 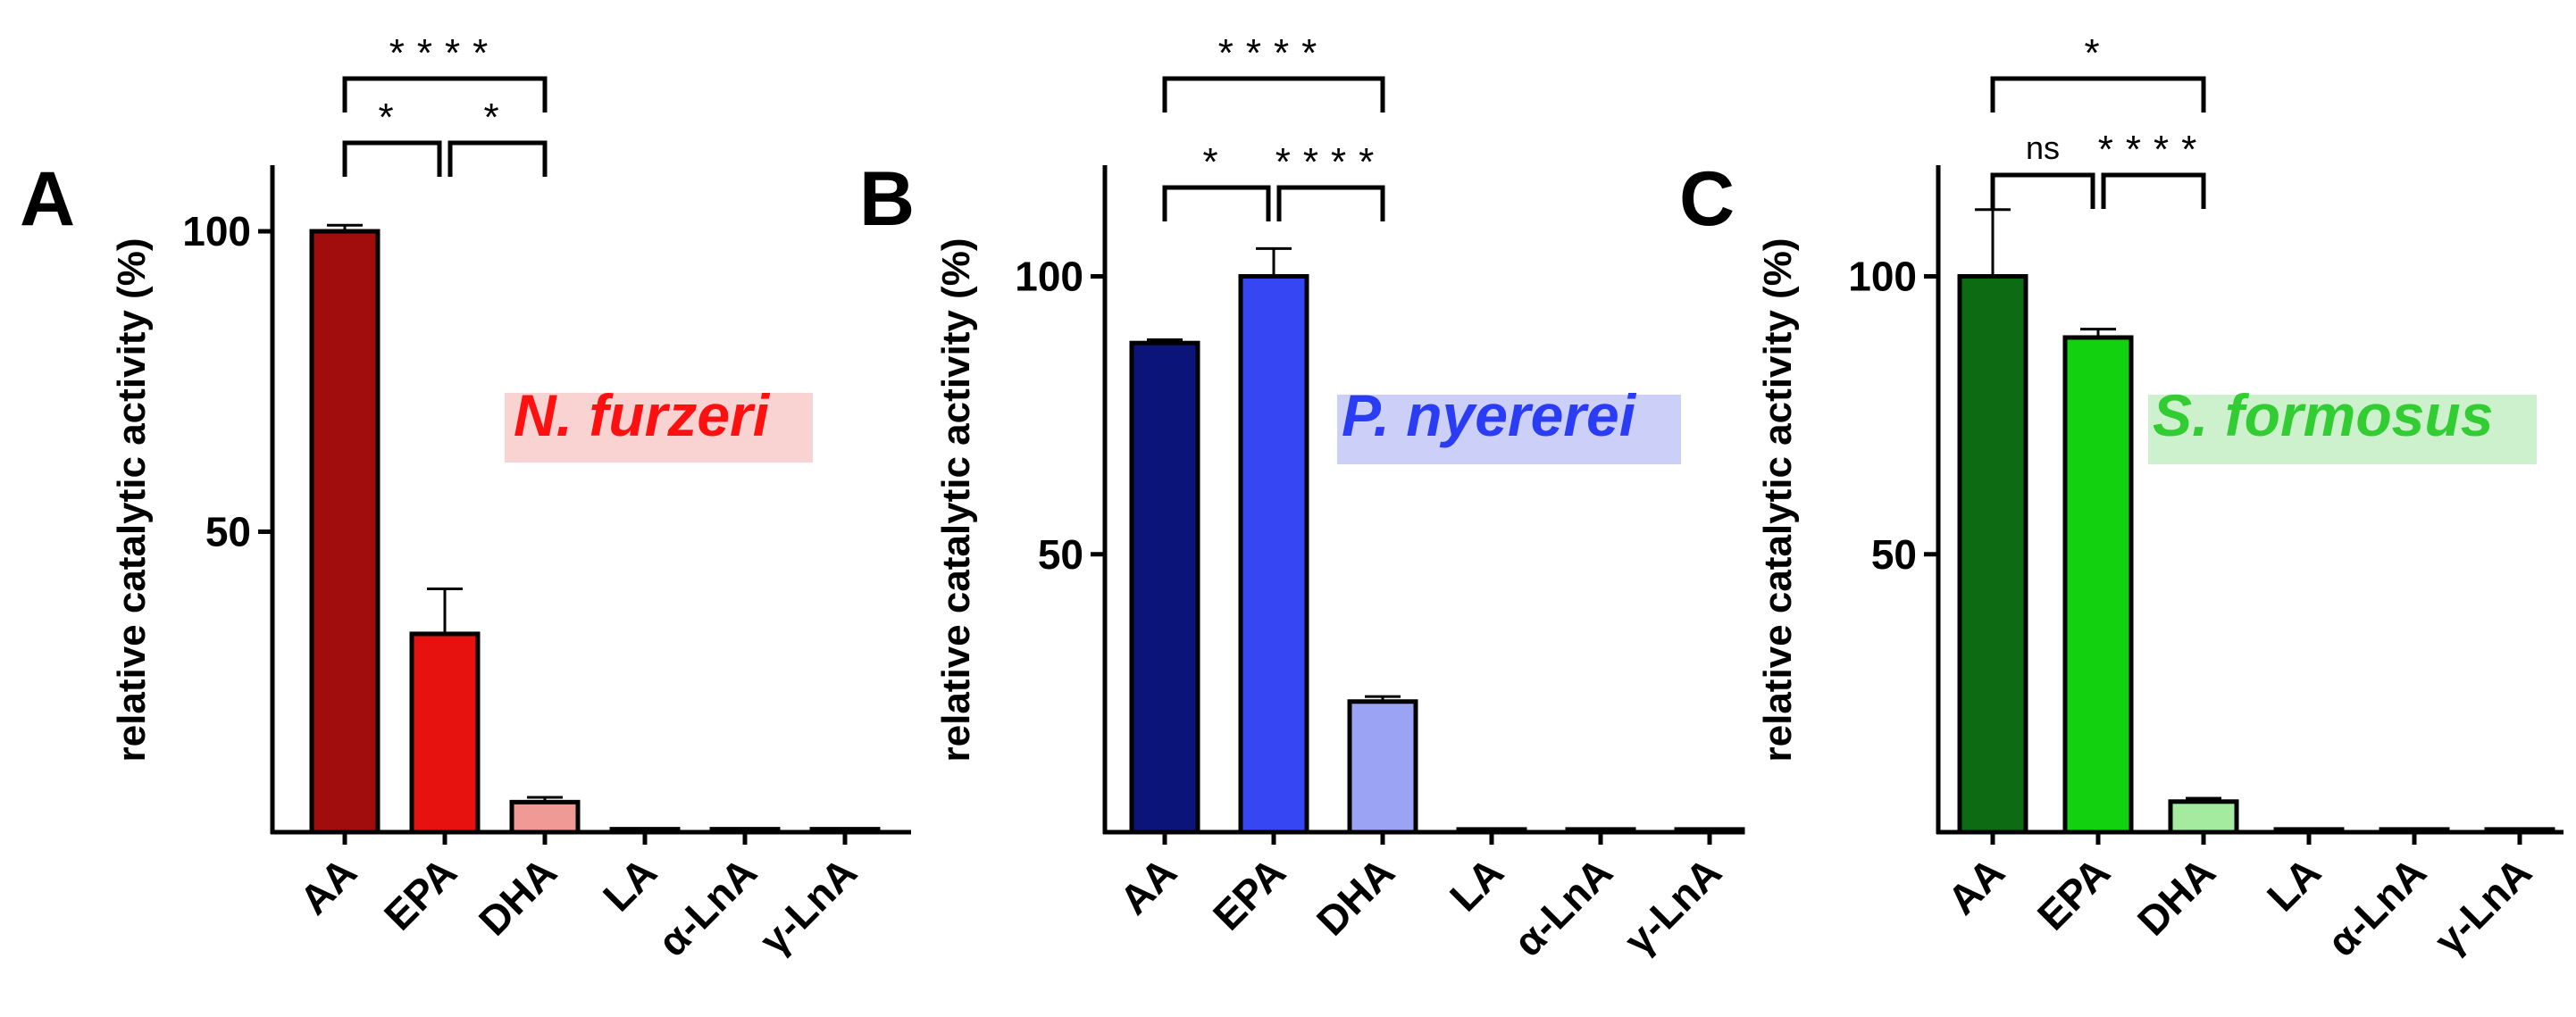 What do you see at coordinates (1490, 415) in the screenshot?
I see `species-label: P. nyererei` at bounding box center [1490, 415].